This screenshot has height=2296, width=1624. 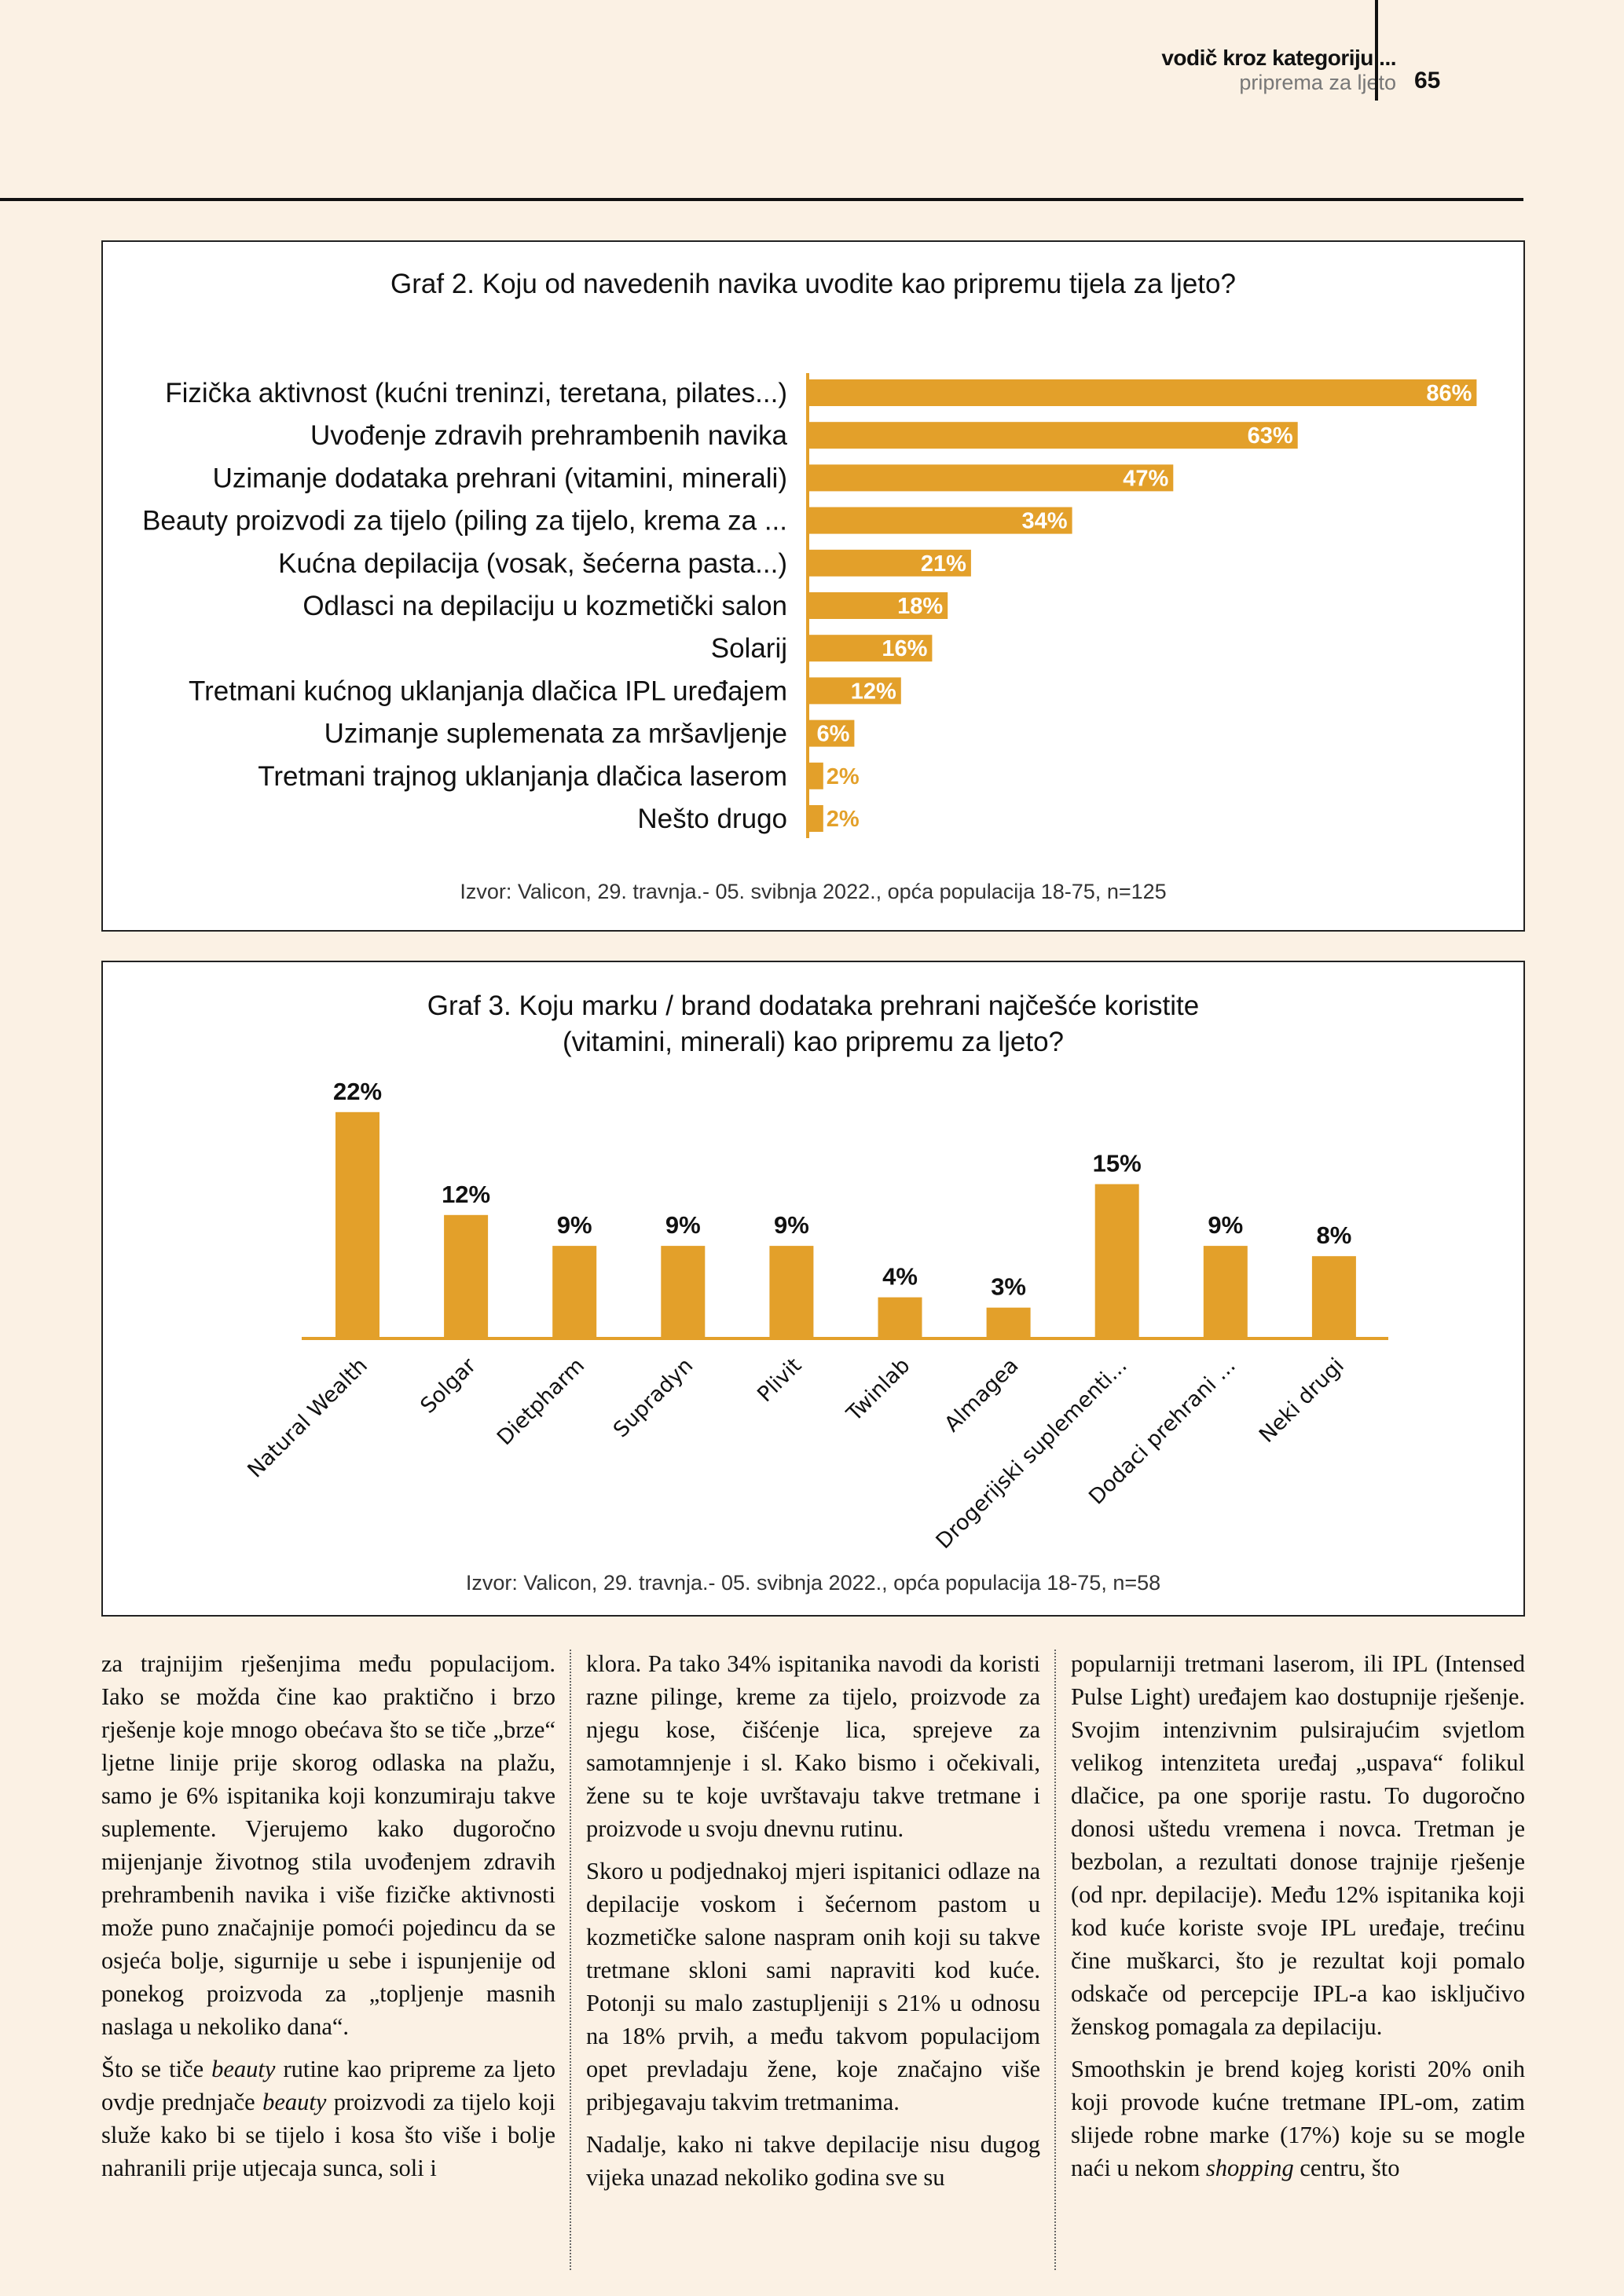 What do you see at coordinates (545, 606) in the screenshot?
I see `category-label: Odlasci na depilaciju u kozmetički salon` at bounding box center [545, 606].